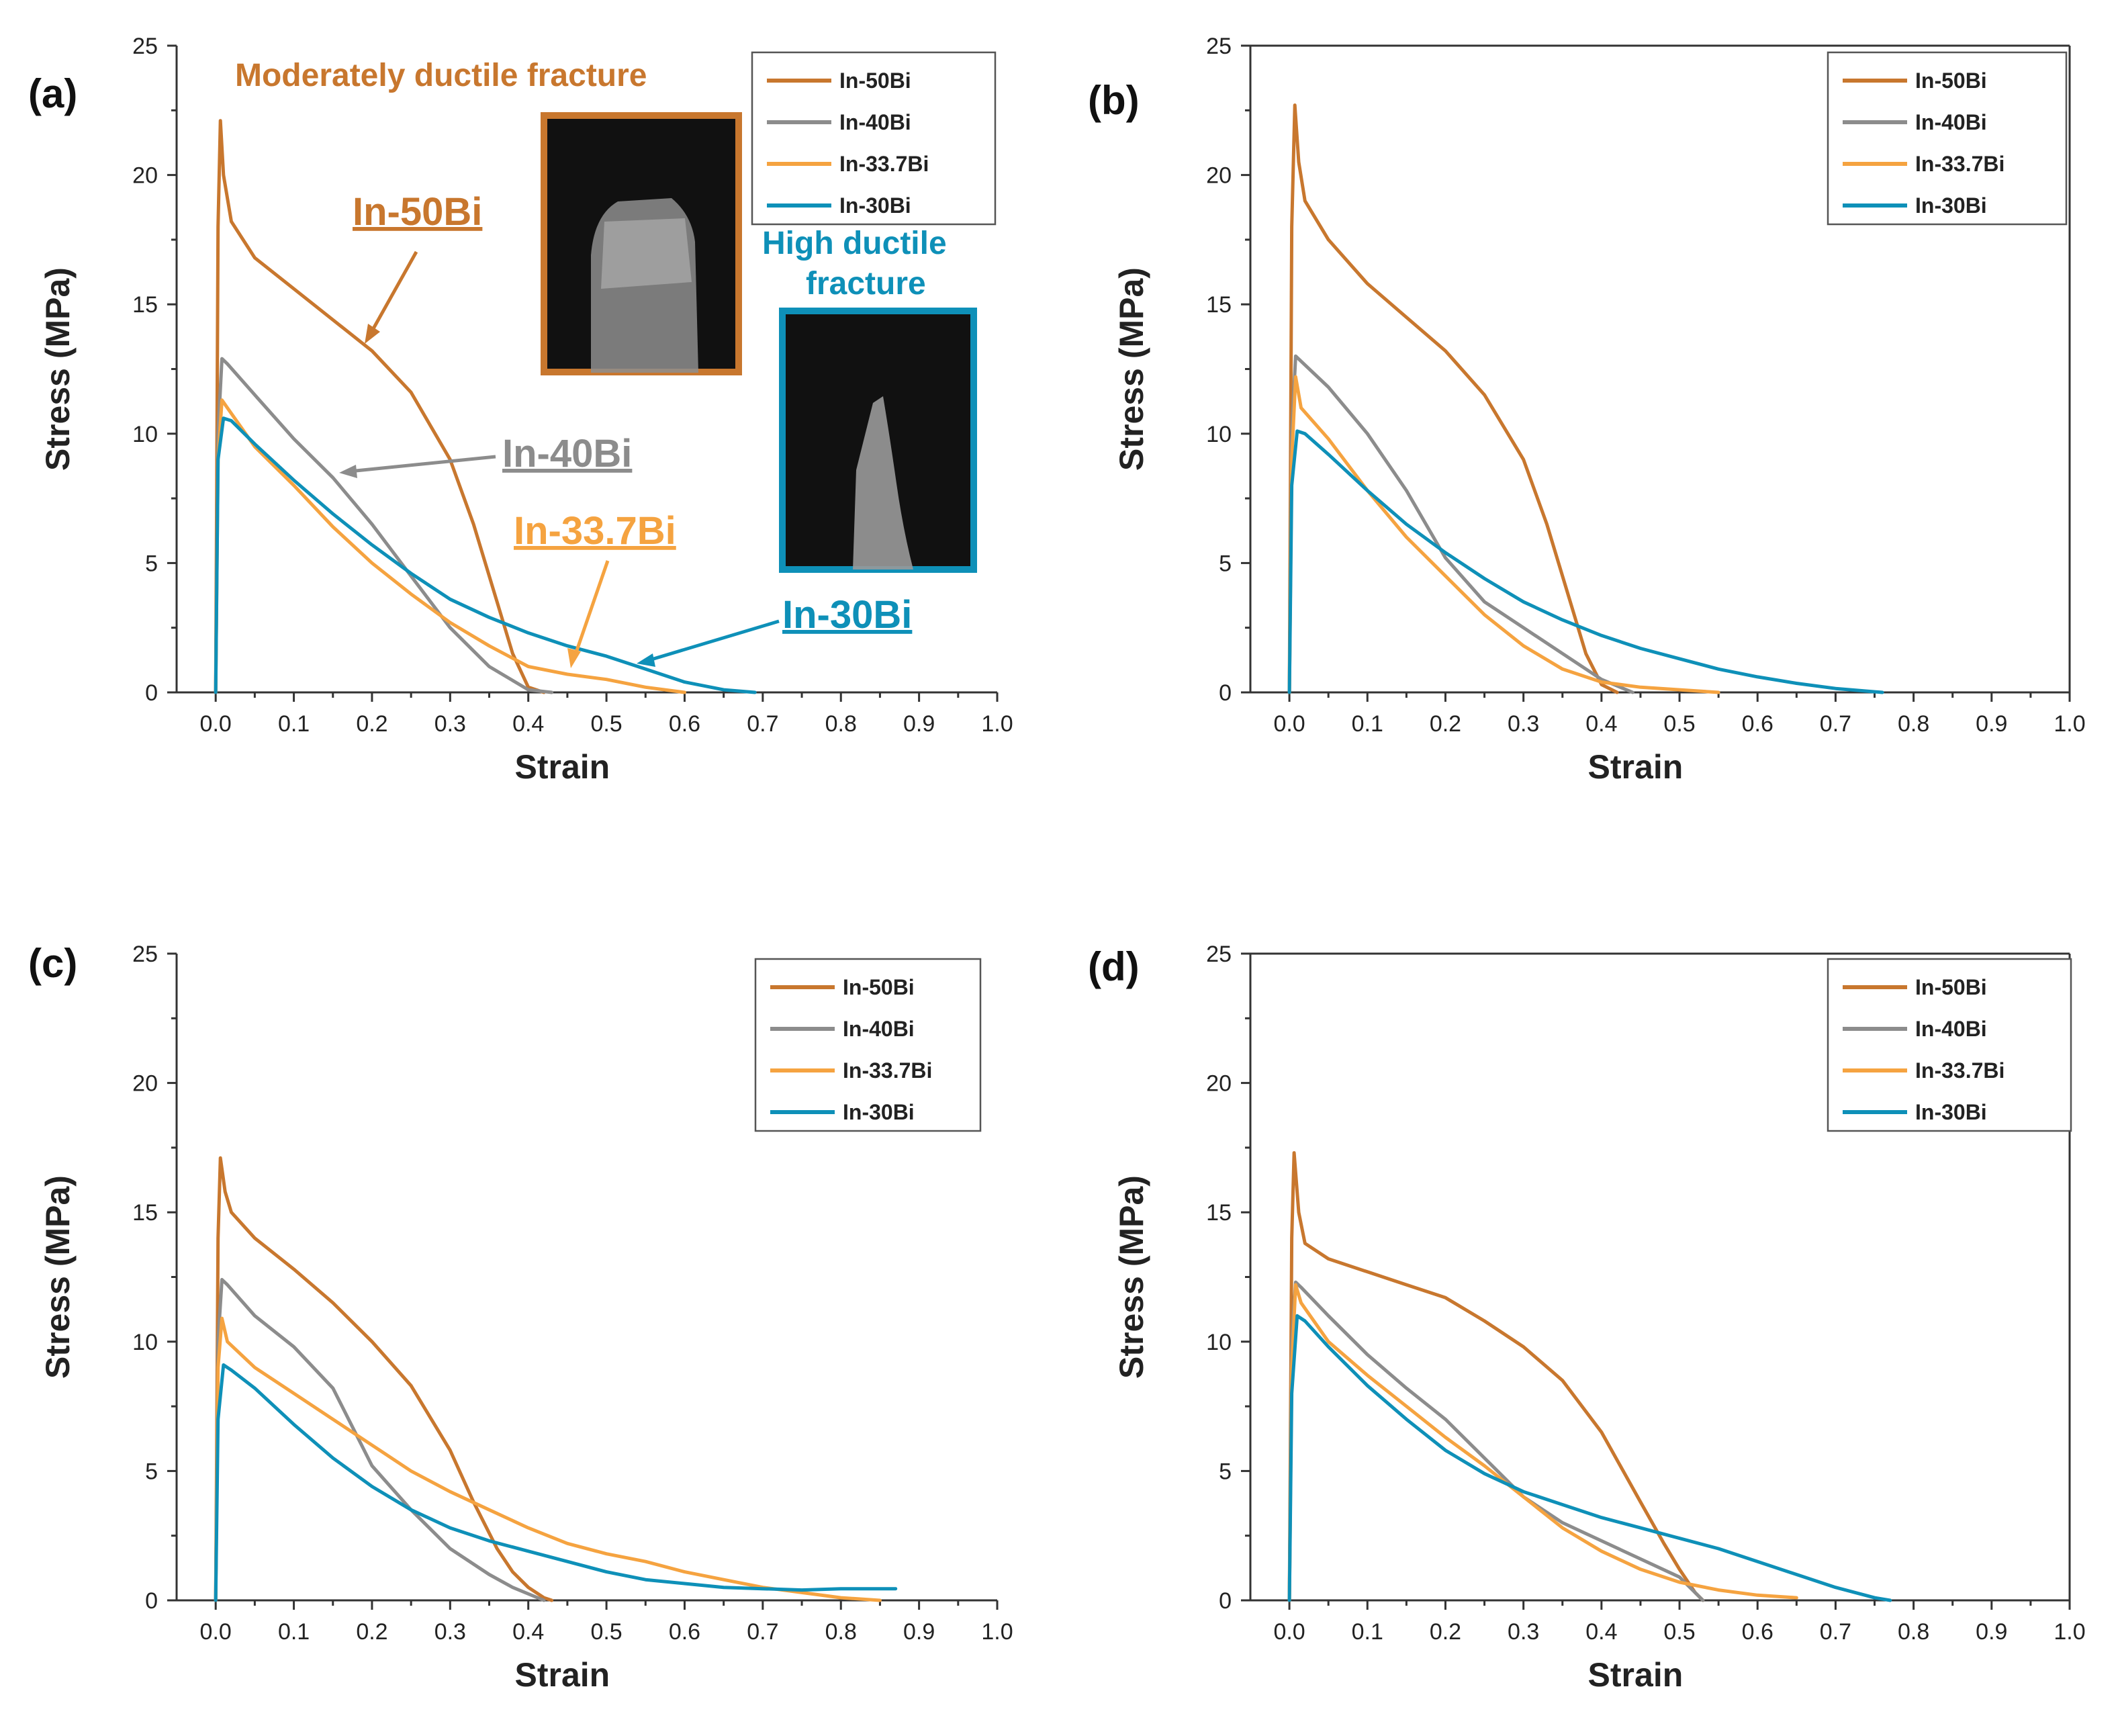 The image size is (2120, 1736). What do you see at coordinates (712, 641) in the screenshot?
I see `arrow-in30bi` at bounding box center [712, 641].